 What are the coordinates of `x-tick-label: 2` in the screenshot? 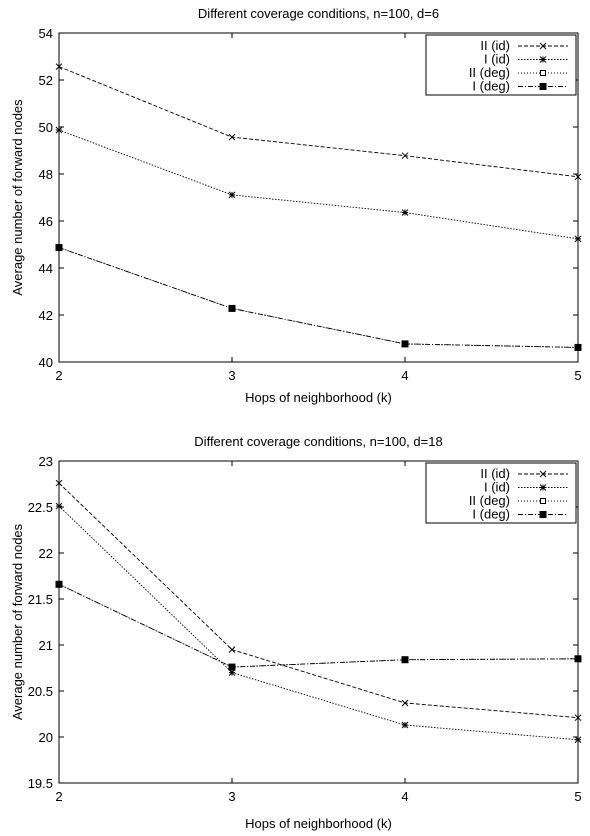 It's located at (58, 796).